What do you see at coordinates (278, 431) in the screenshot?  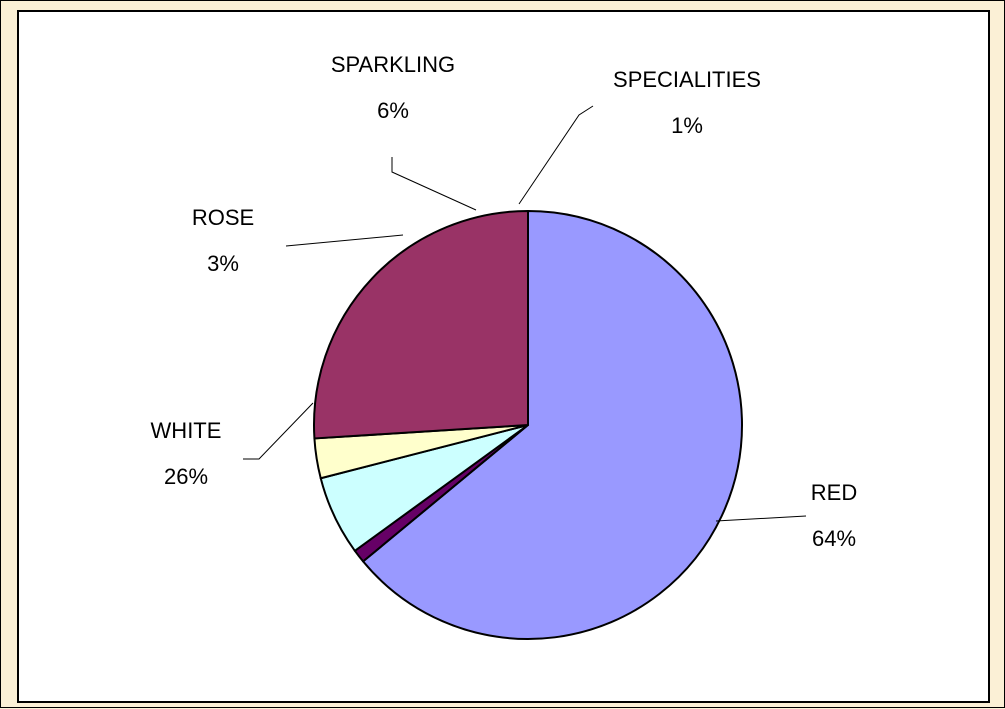 I see `leader-line-white` at bounding box center [278, 431].